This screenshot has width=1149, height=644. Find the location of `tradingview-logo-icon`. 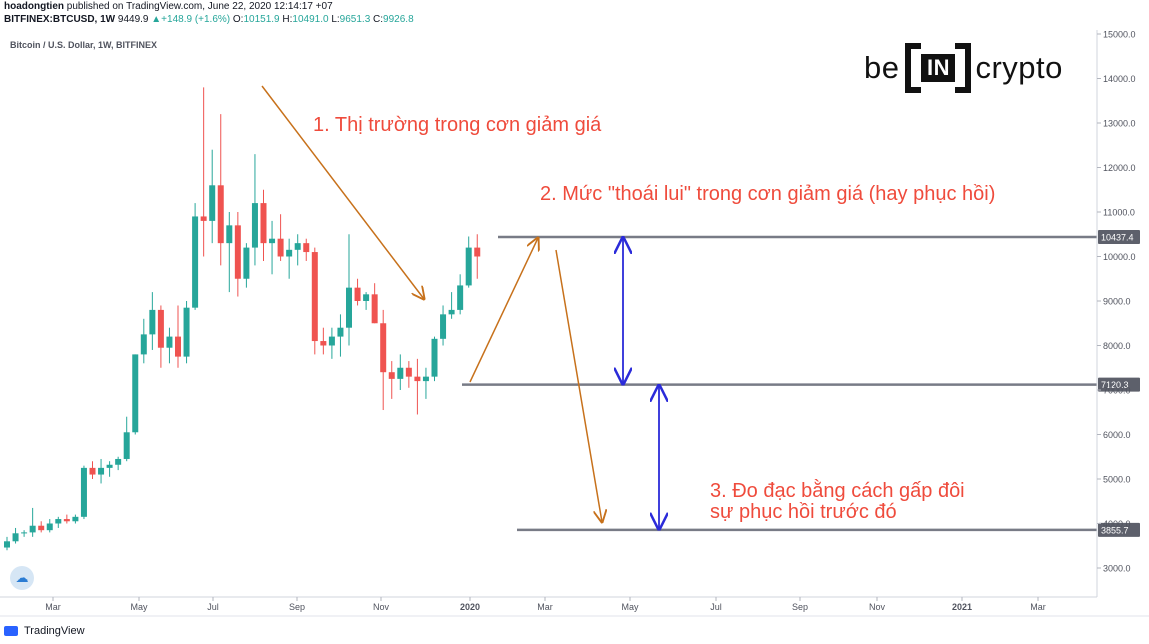

tradingview-logo-icon is located at coordinates (11, 631).